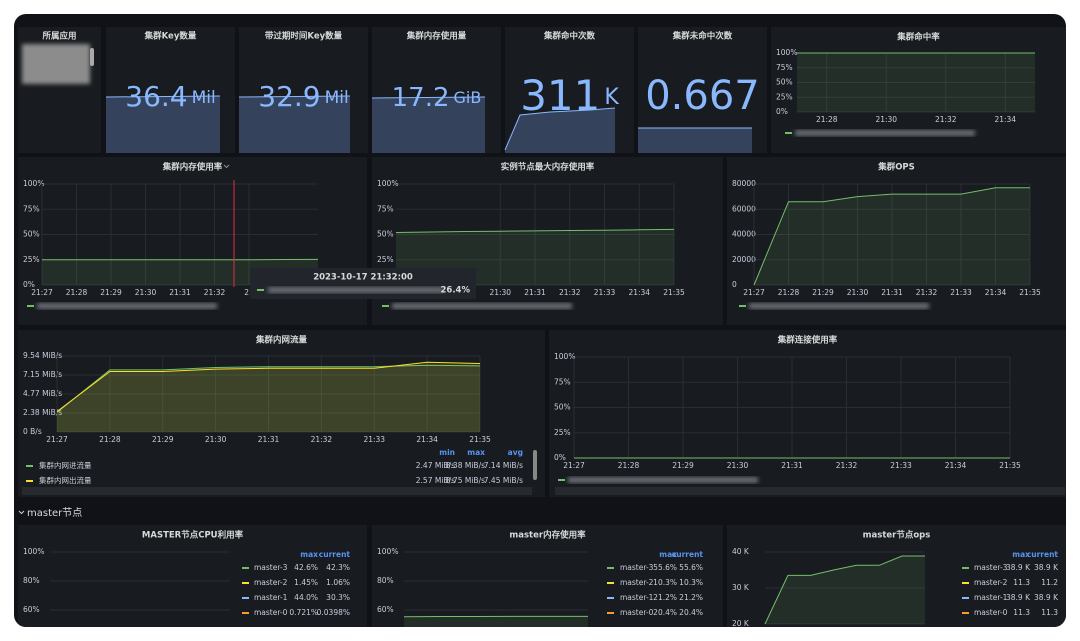 This screenshot has height=641, width=1080. What do you see at coordinates (306, 567) in the screenshot?
I see `legend-value: 42.6%` at bounding box center [306, 567].